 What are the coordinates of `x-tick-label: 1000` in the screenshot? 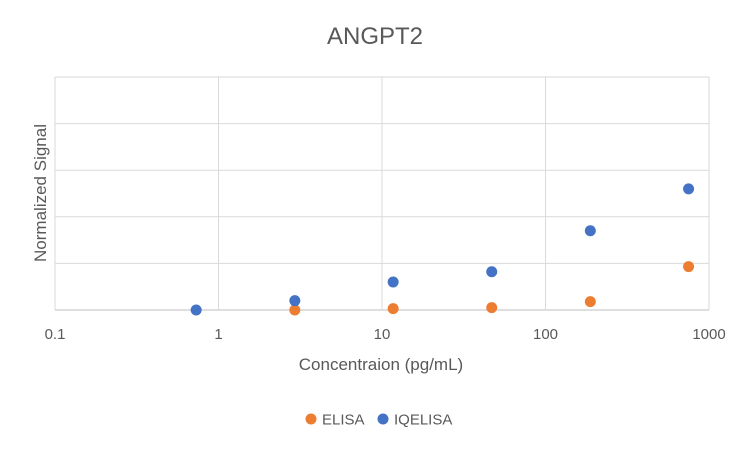 It's located at (708, 334).